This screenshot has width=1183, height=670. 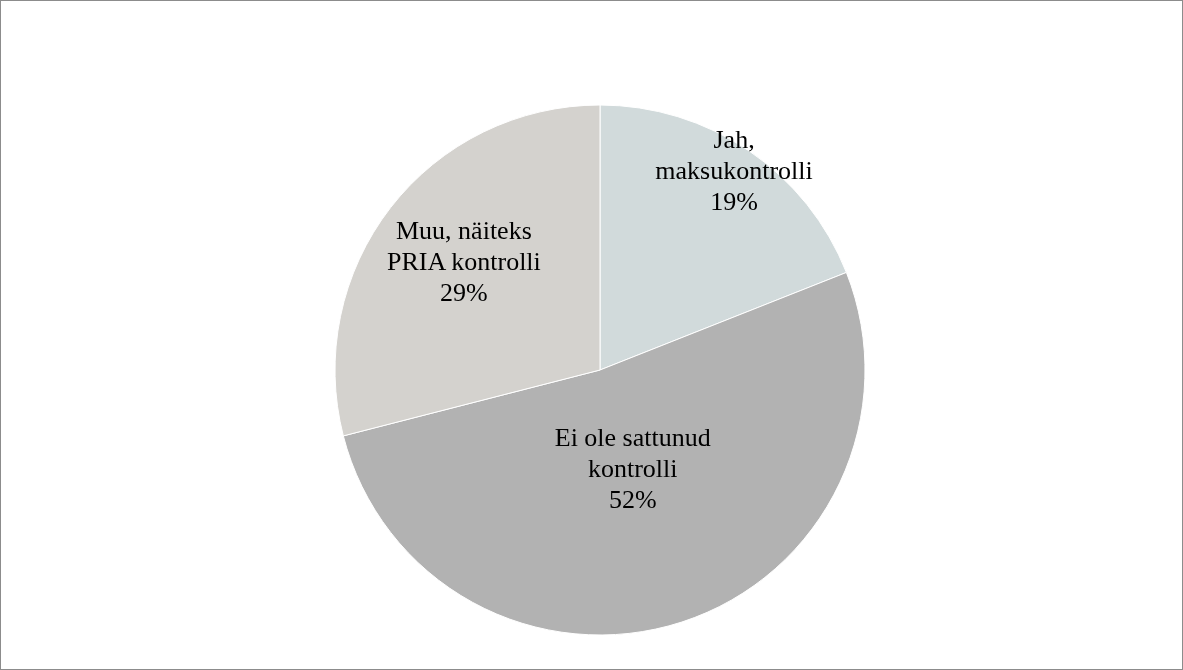 What do you see at coordinates (632, 452) in the screenshot?
I see `slice-label: Ei ole sattunud kontrolli` at bounding box center [632, 452].